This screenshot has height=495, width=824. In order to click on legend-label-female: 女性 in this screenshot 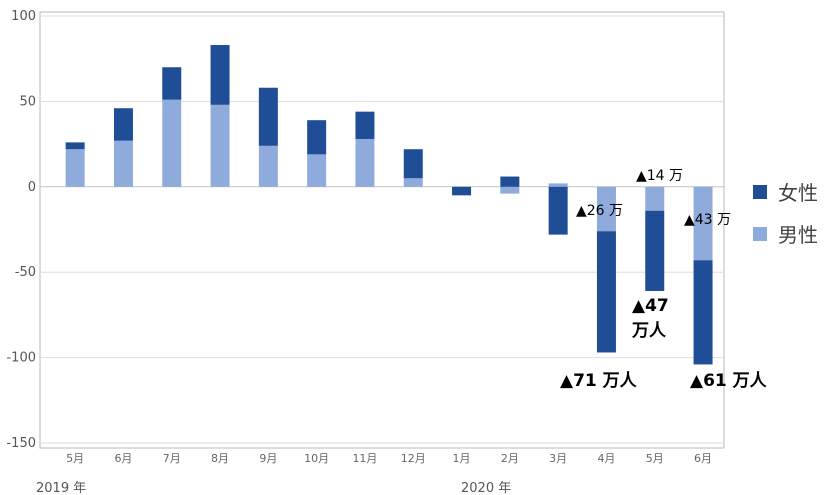, I will do `click(798, 193)`.